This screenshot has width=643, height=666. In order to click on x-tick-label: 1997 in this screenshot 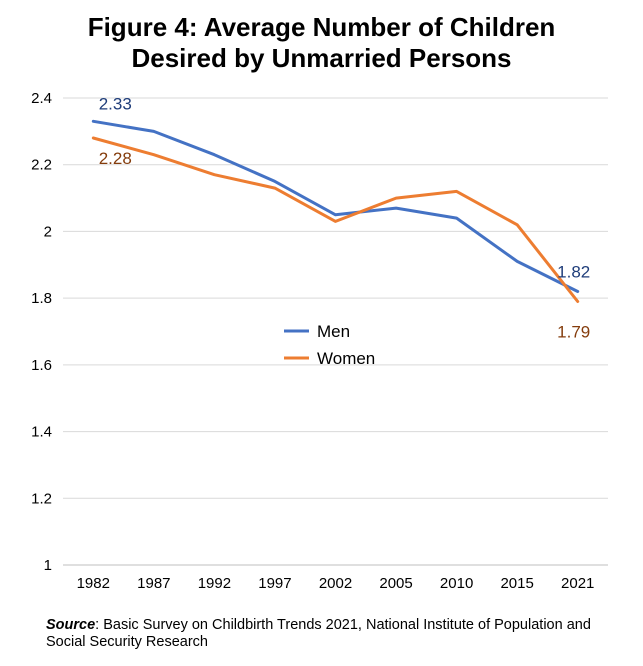, I will do `click(274, 583)`.